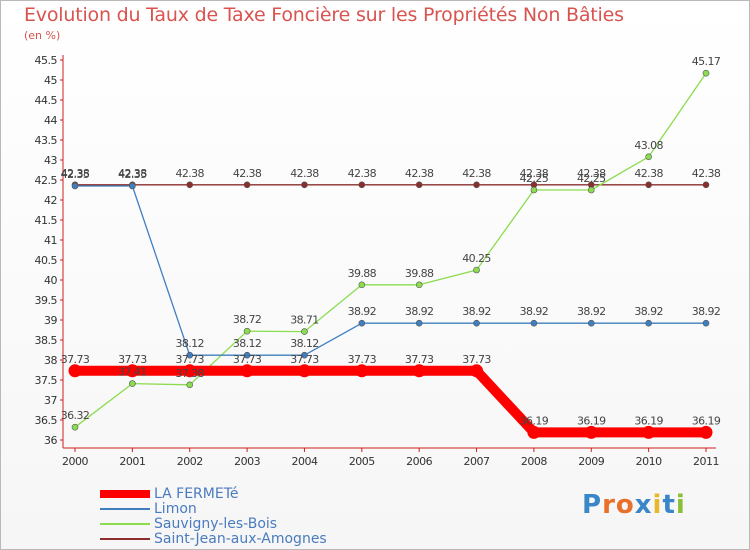 This screenshot has height=550, width=750. I want to click on y-tick-label: 36.5, so click(46, 420).